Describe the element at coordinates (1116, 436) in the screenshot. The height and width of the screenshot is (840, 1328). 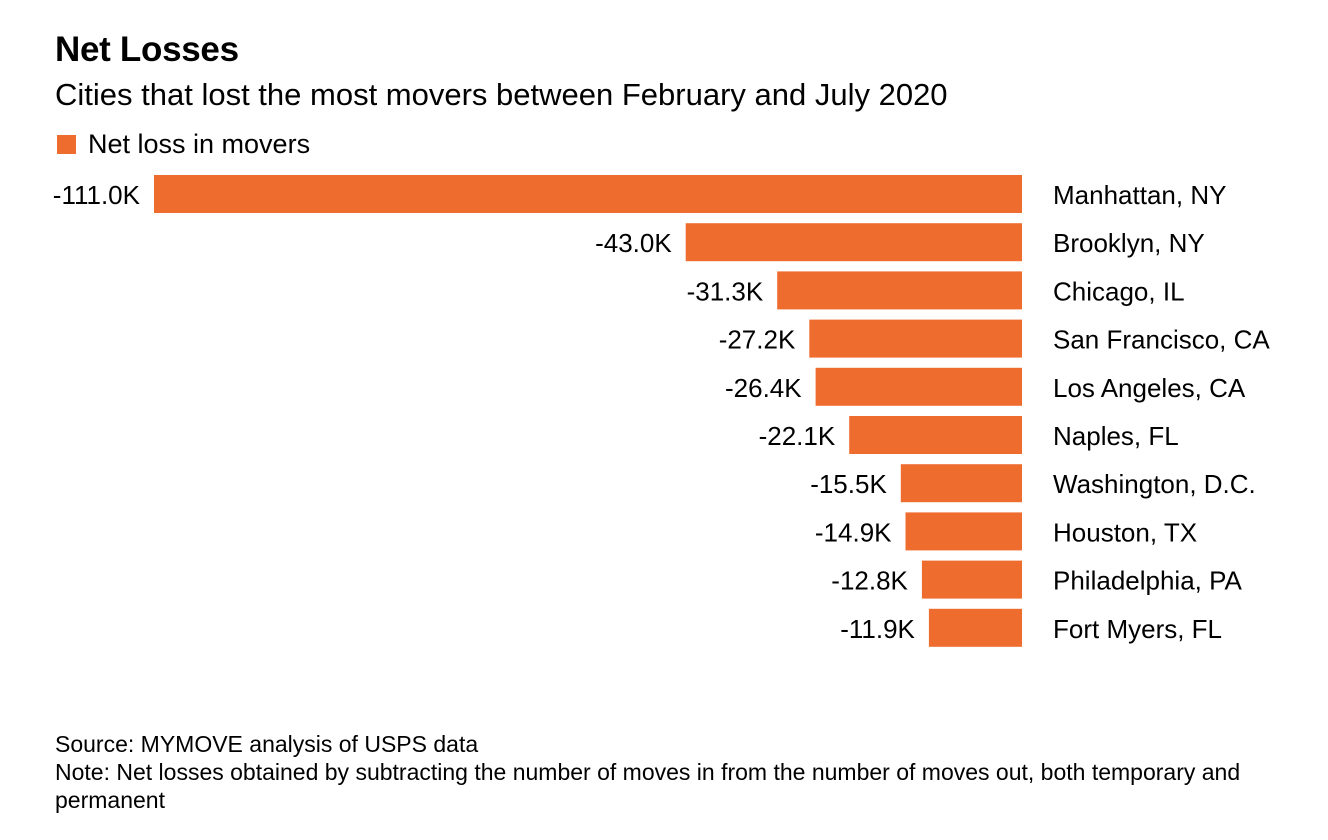
I see `category-label-5: Naples, FL` at that location.